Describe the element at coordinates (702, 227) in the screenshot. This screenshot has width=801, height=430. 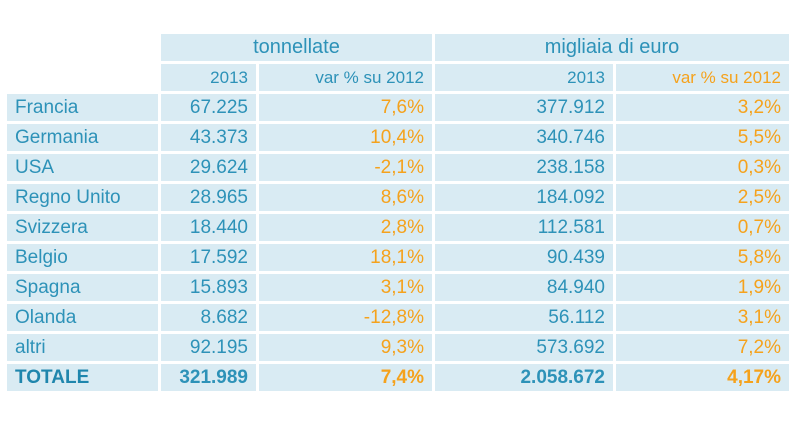
I see `euro-var-cell: 0,7%` at that location.